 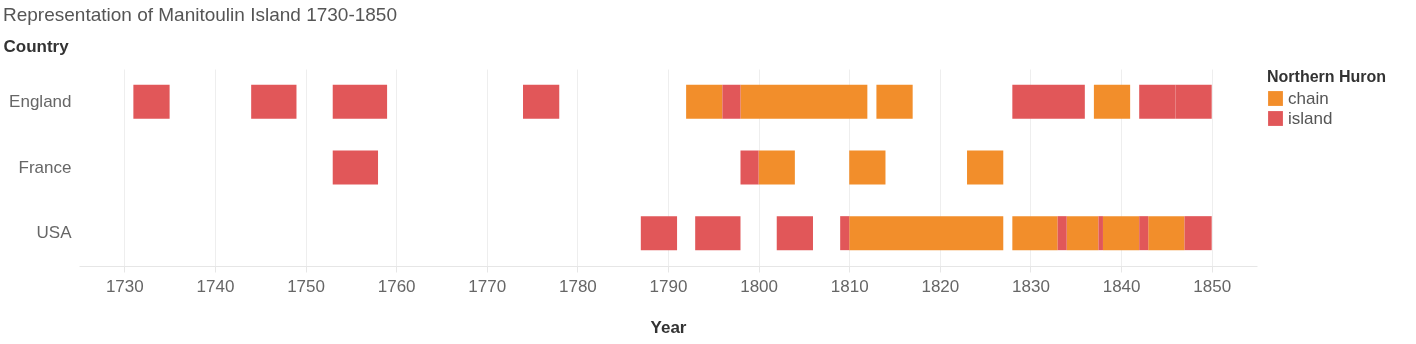 What do you see at coordinates (1212, 286) in the screenshot?
I see `x-tick-label: 1850` at bounding box center [1212, 286].